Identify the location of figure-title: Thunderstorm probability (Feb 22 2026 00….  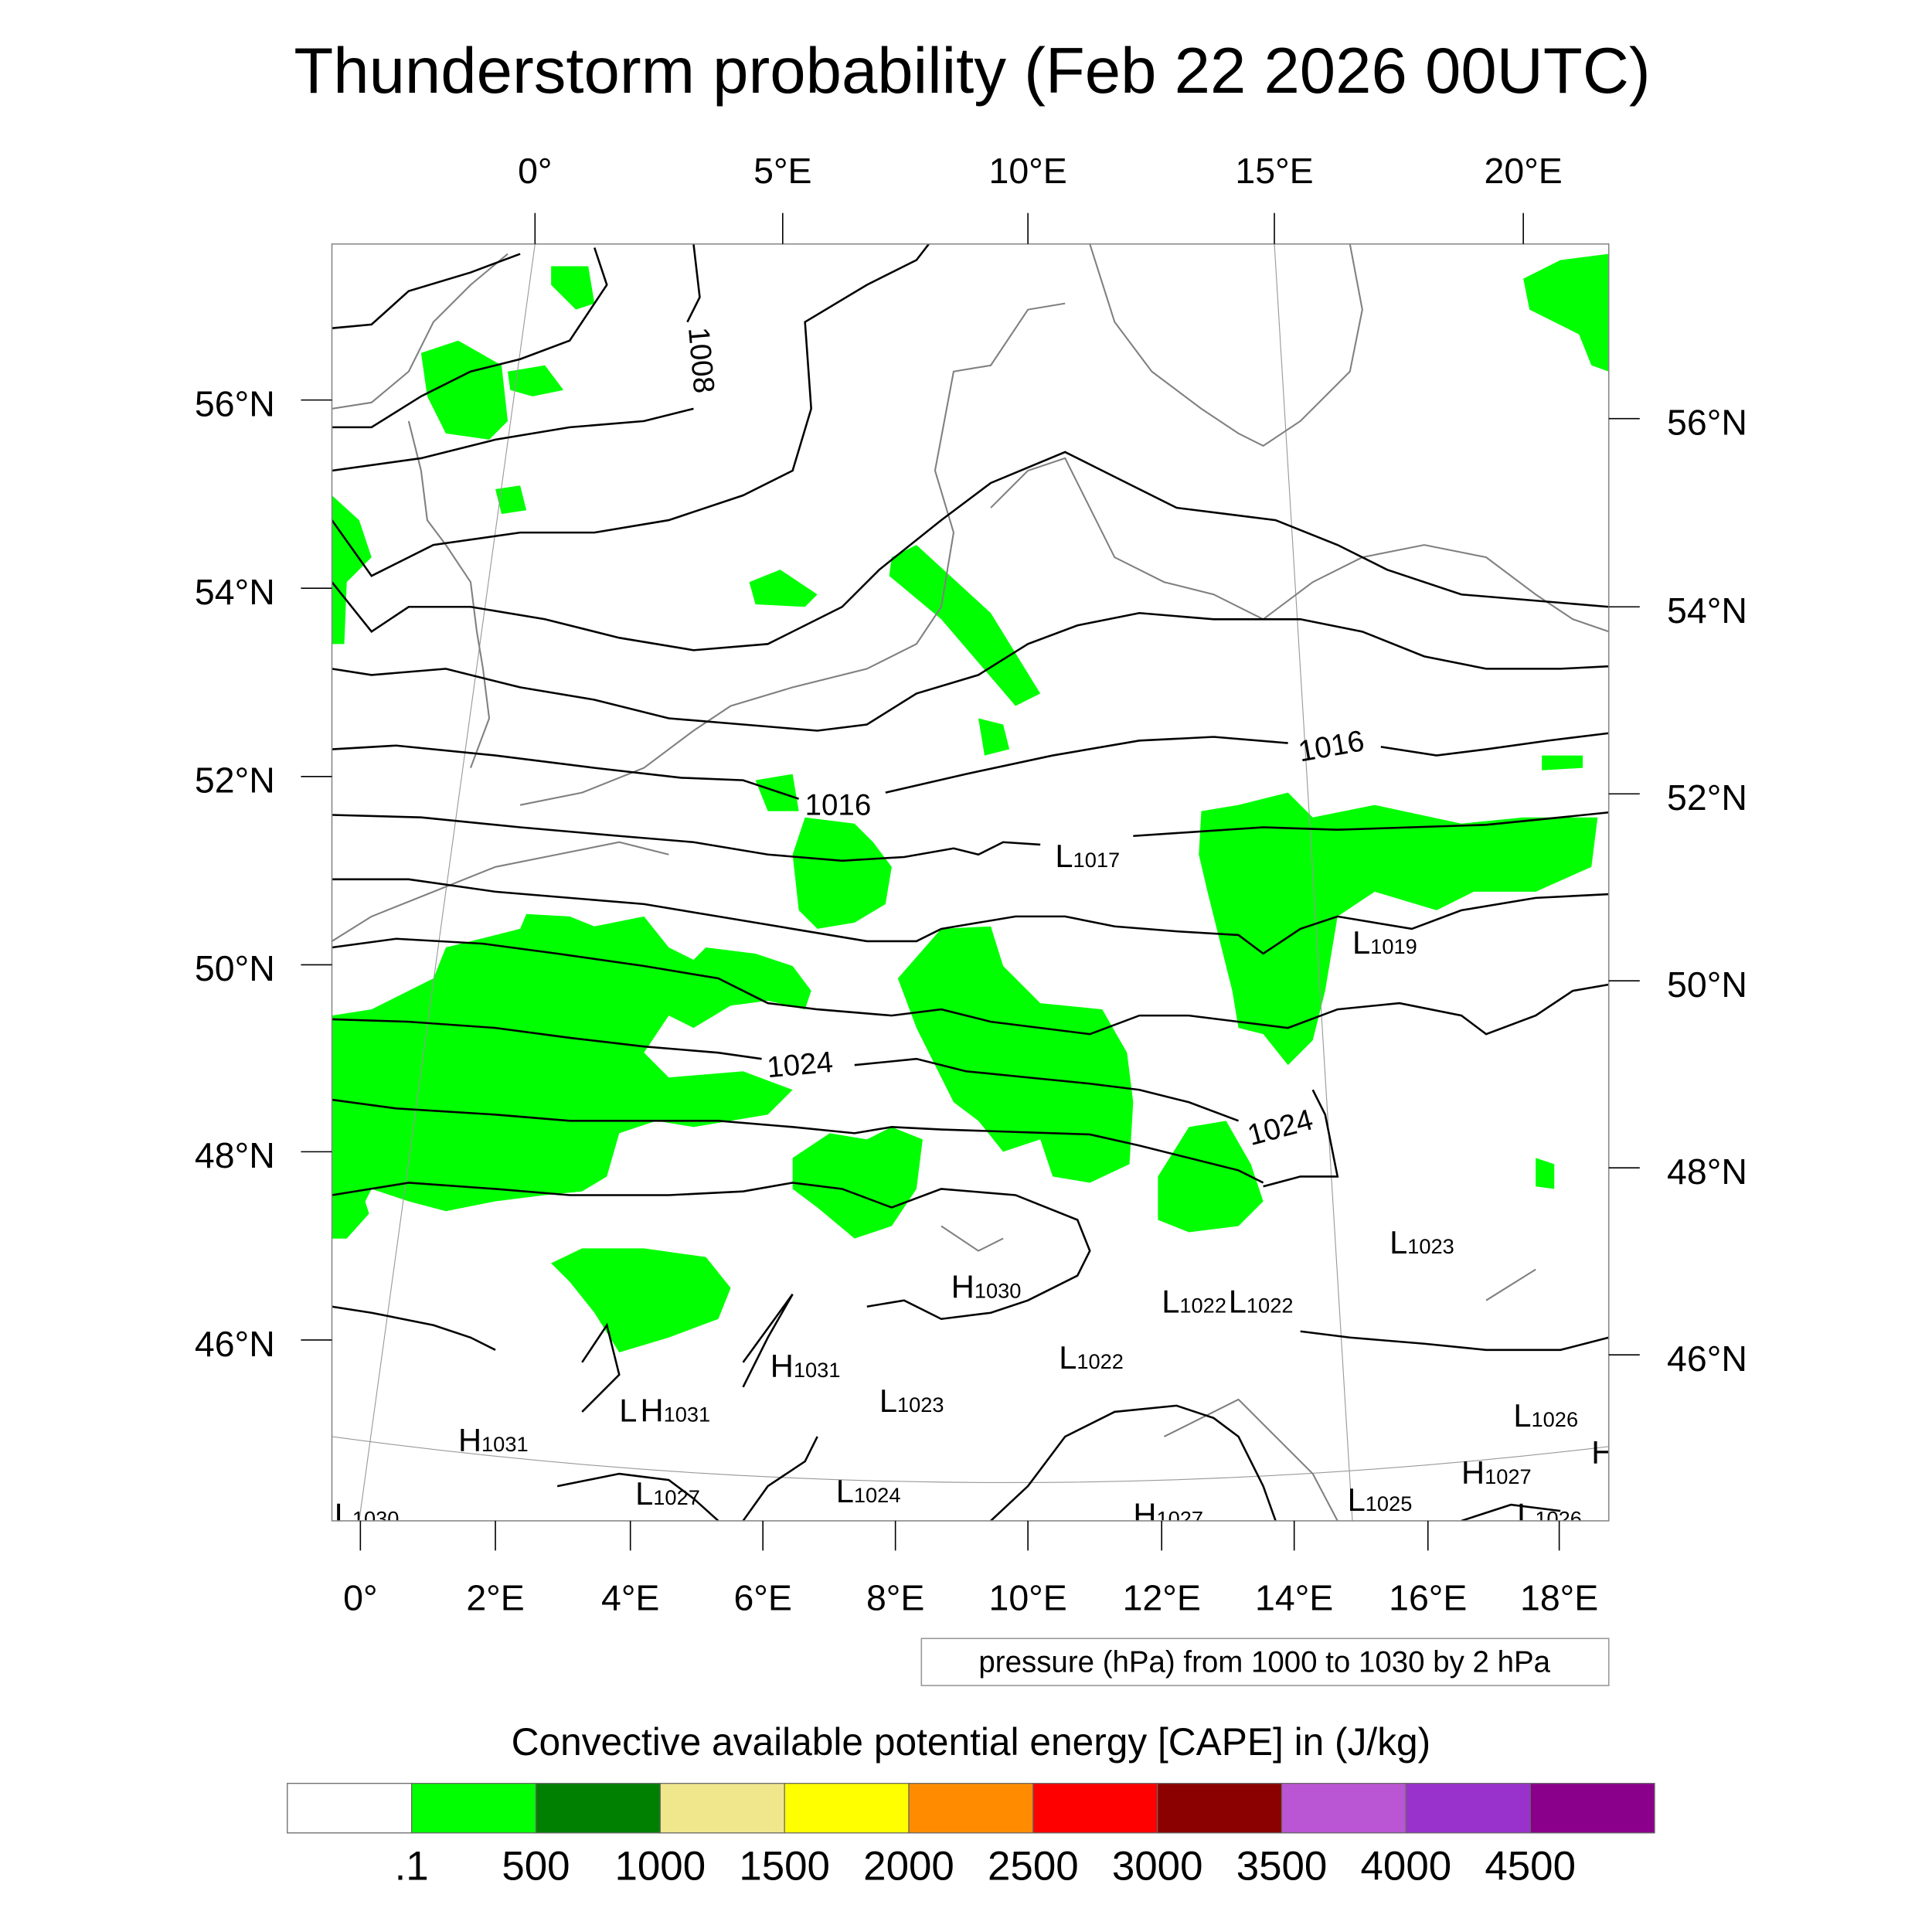
(972, 71).